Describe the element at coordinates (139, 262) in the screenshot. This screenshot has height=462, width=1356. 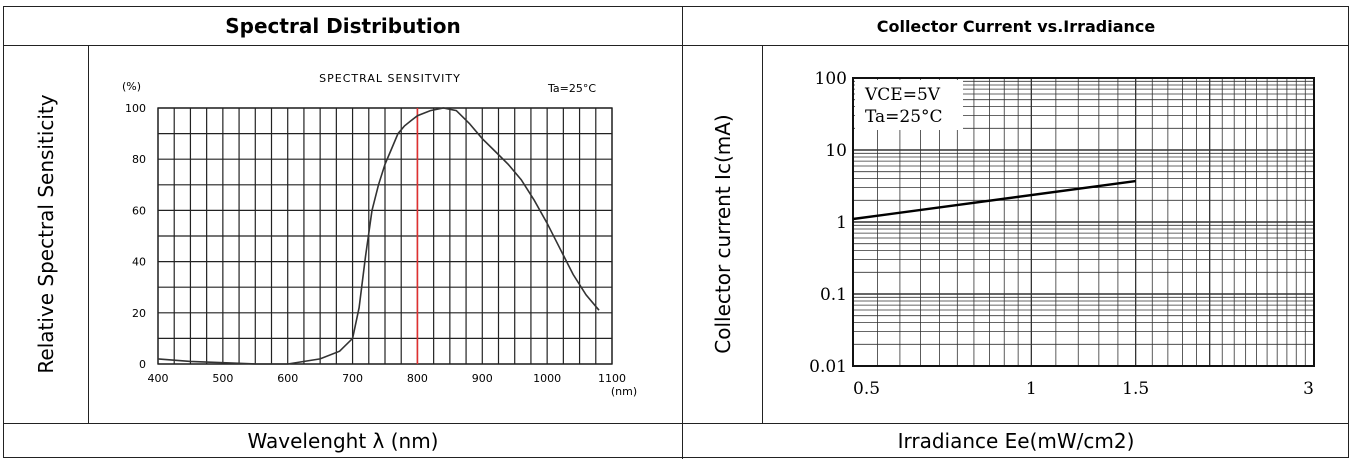
I see `y-tick-label: 40` at that location.